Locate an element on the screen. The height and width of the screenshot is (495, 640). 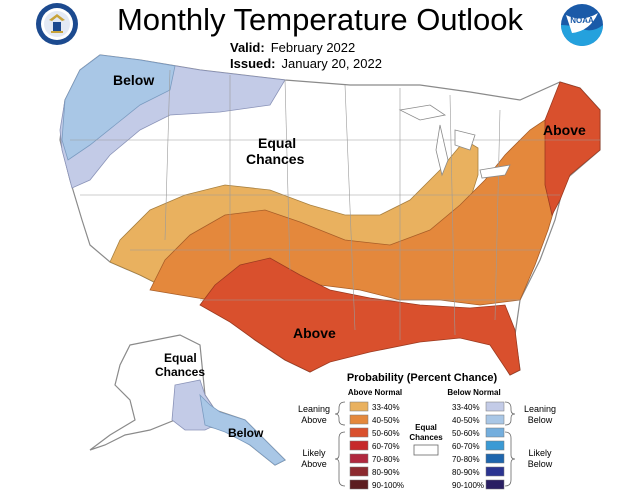
legend-below-label-2: 50-60% is located at coordinates (466, 433).